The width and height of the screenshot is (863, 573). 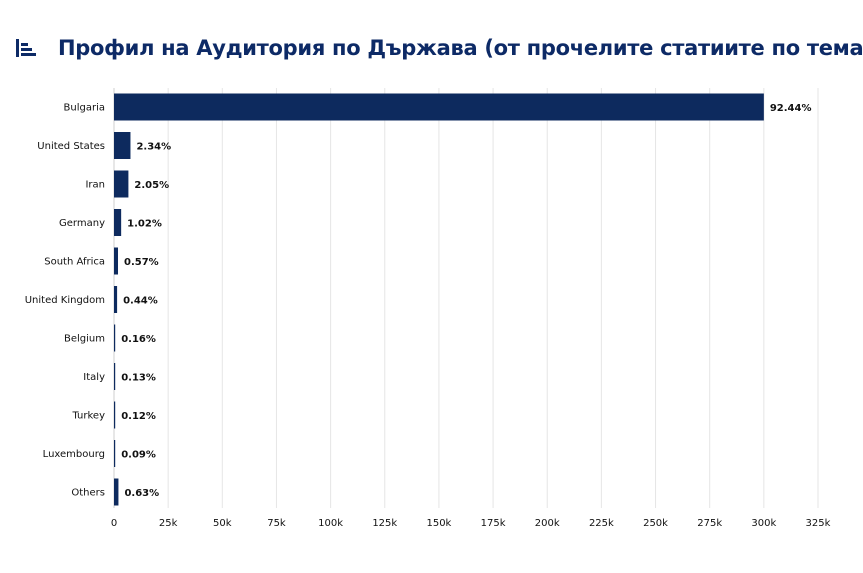 What do you see at coordinates (438, 523) in the screenshot?
I see `x-tick-label: 150k` at bounding box center [438, 523].